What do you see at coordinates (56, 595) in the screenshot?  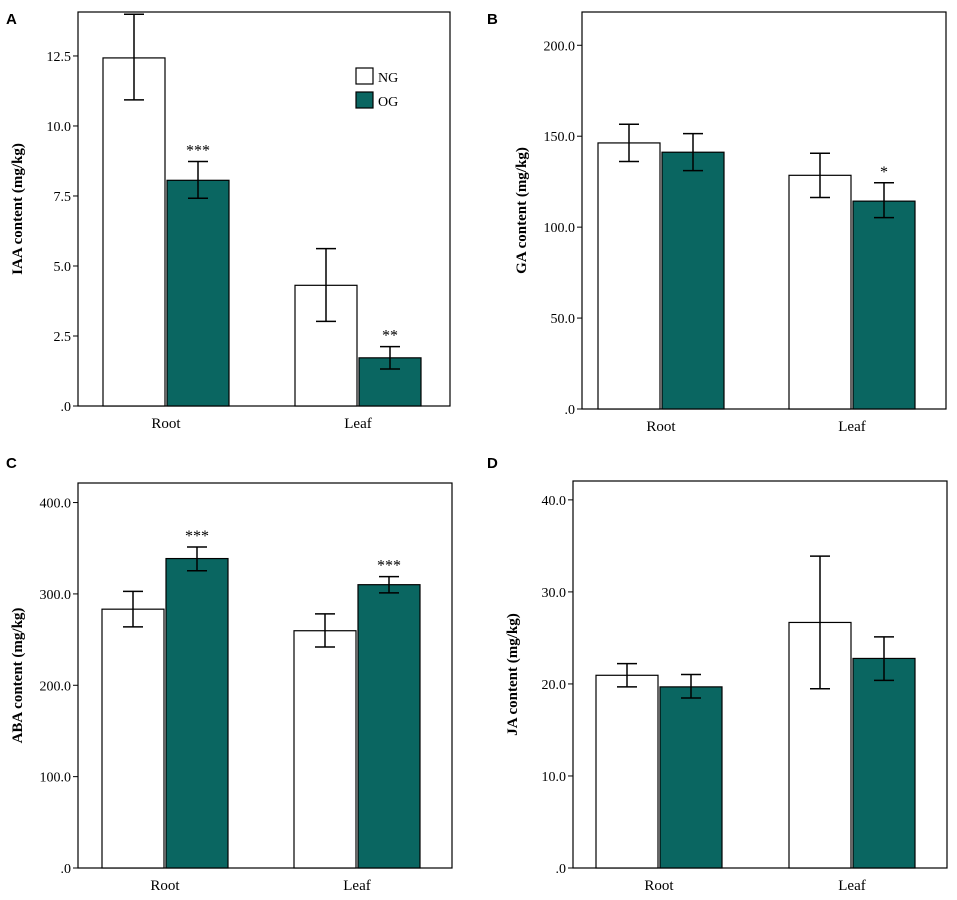 I see `y-tick-label: 300.0` at bounding box center [56, 595].